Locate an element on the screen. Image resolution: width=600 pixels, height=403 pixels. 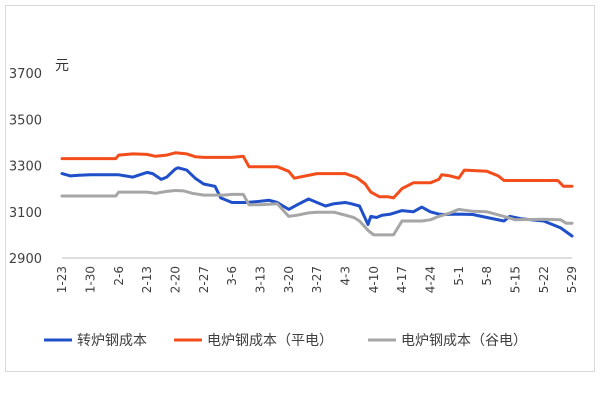
x-tick-label: 4-3 is located at coordinates (346, 276).